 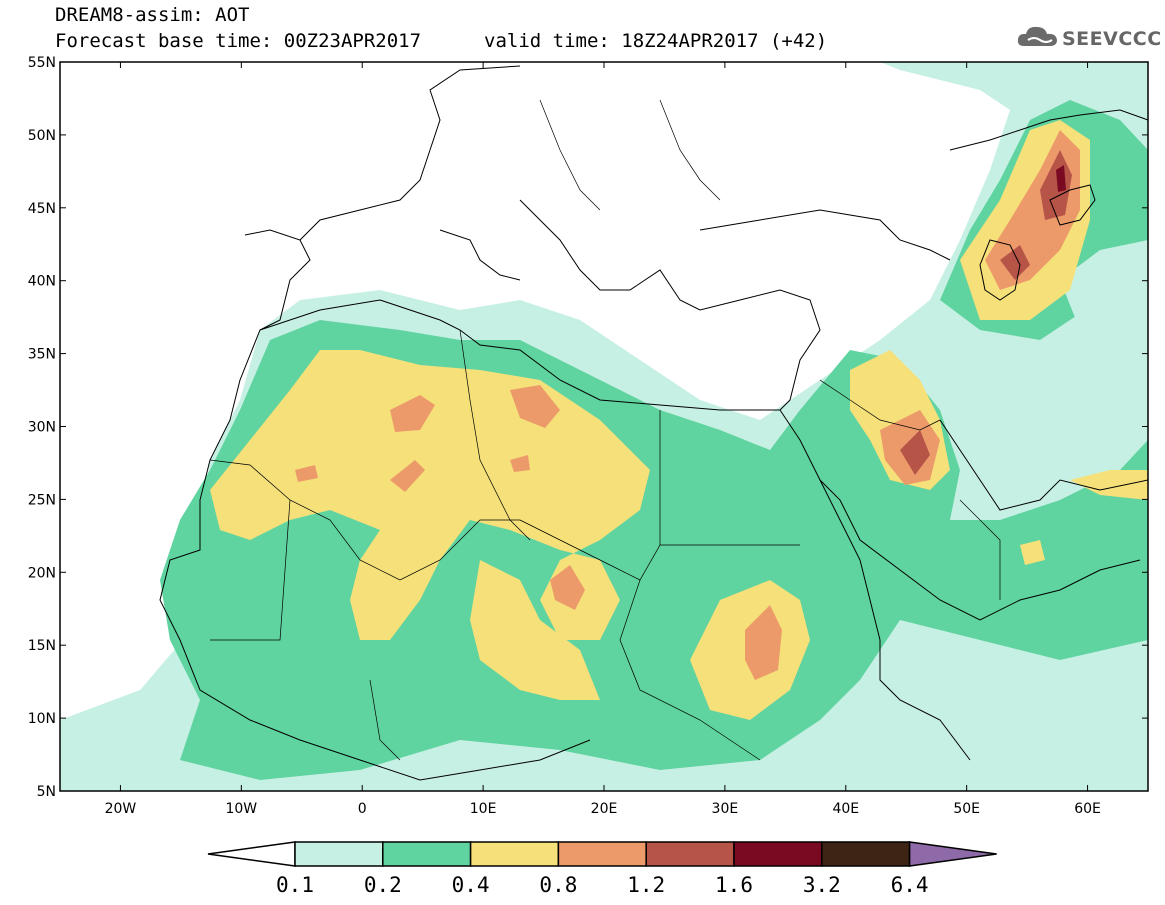 What do you see at coordinates (383, 885) in the screenshot?
I see `colorbar-label: 0.2` at bounding box center [383, 885].